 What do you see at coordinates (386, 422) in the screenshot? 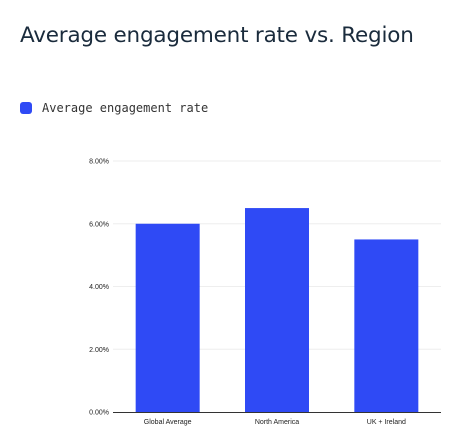
I see `x-tick-label: UK + Ireland` at bounding box center [386, 422].